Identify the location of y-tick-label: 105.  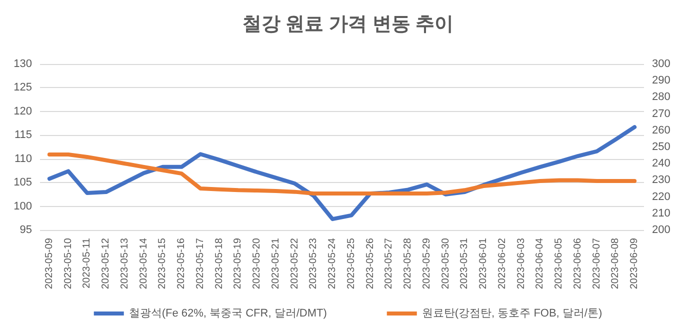
(23, 182).